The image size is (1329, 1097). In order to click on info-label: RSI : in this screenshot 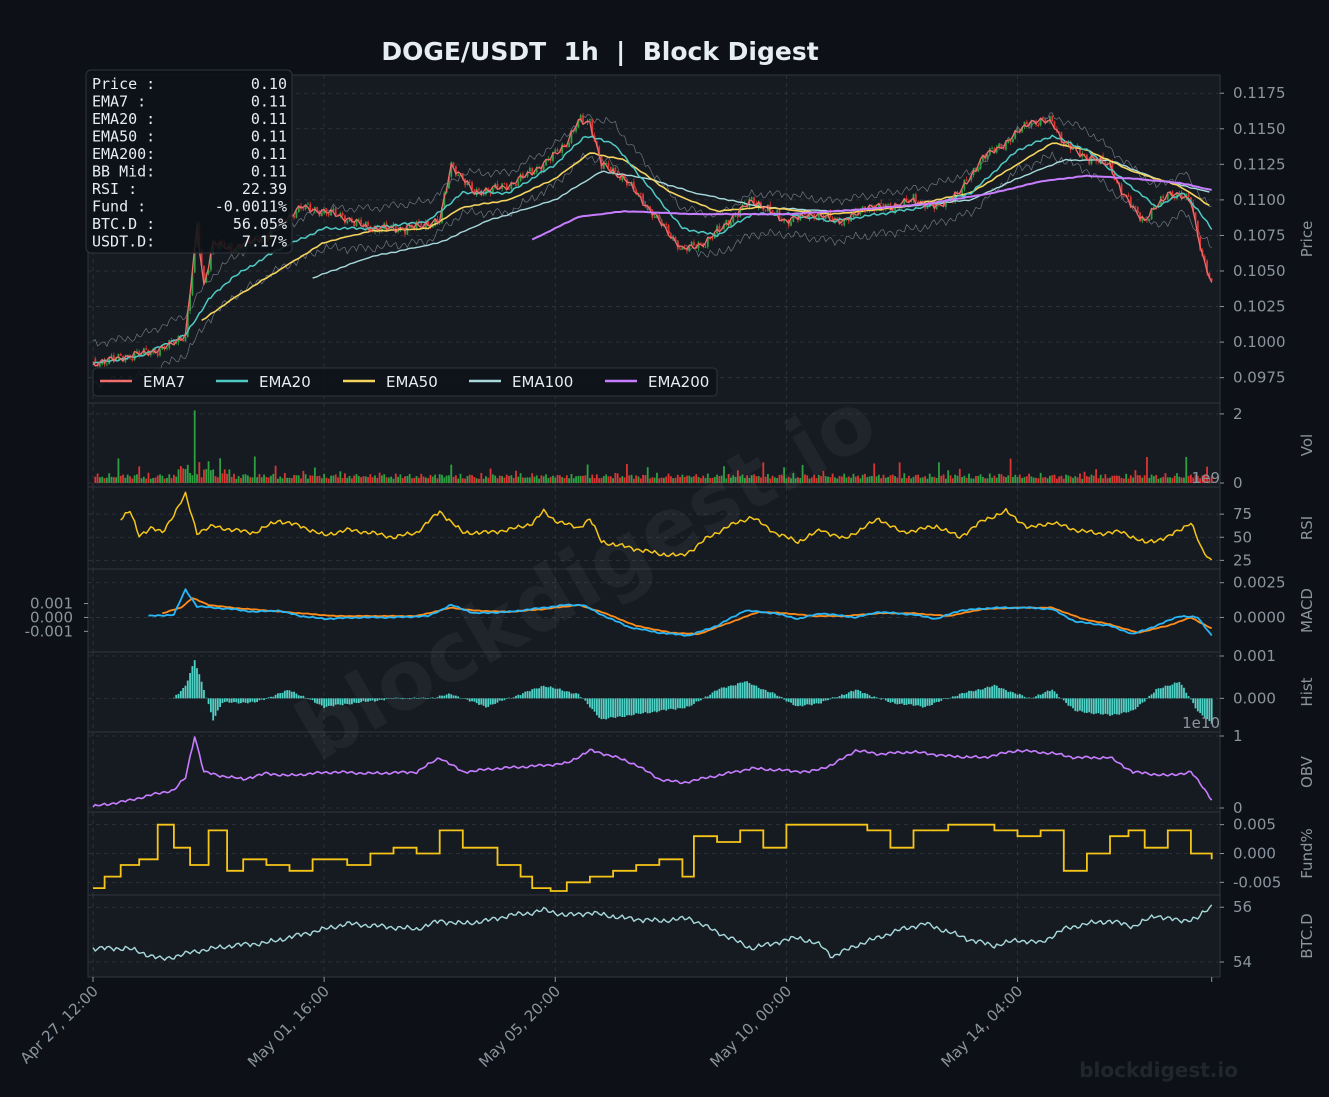, I will do `click(114, 189)`.